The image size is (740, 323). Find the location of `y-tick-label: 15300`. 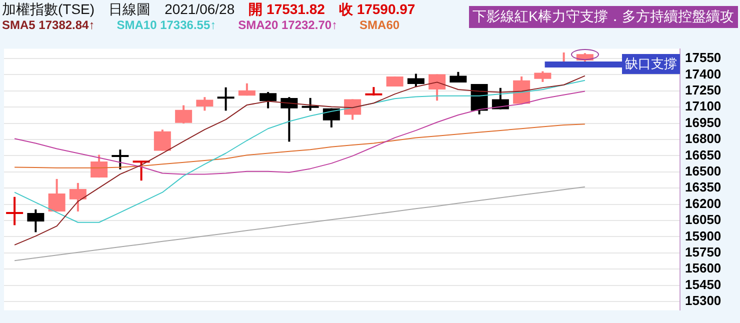

y-tick-label: 15300 is located at coordinates (703, 300).